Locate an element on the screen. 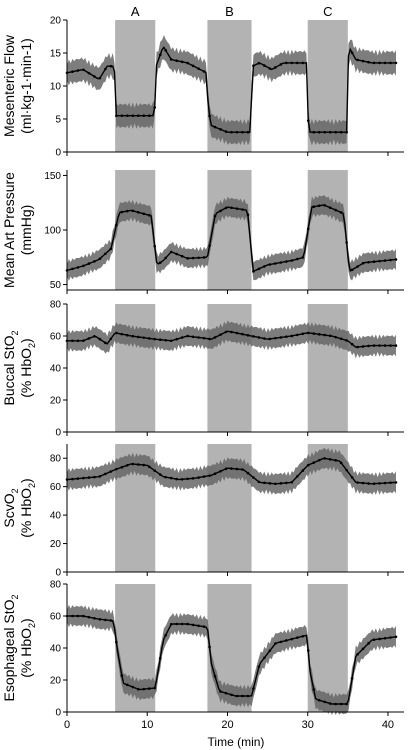 The width and height of the screenshot is (408, 750). y-tick-label: 80 is located at coordinates (56, 585).